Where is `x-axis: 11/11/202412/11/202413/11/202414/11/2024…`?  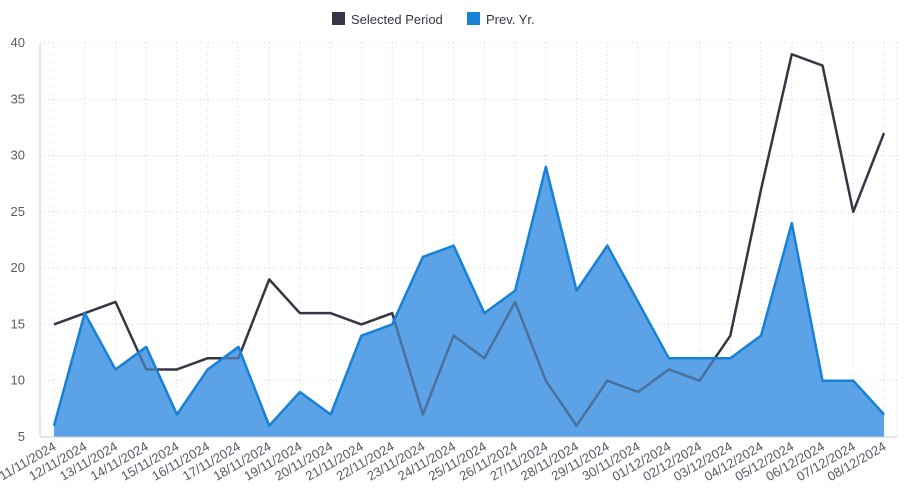
x-axis: 11/11/202412/11/202413/11/202414/11/2024… is located at coordinates (448, 460).